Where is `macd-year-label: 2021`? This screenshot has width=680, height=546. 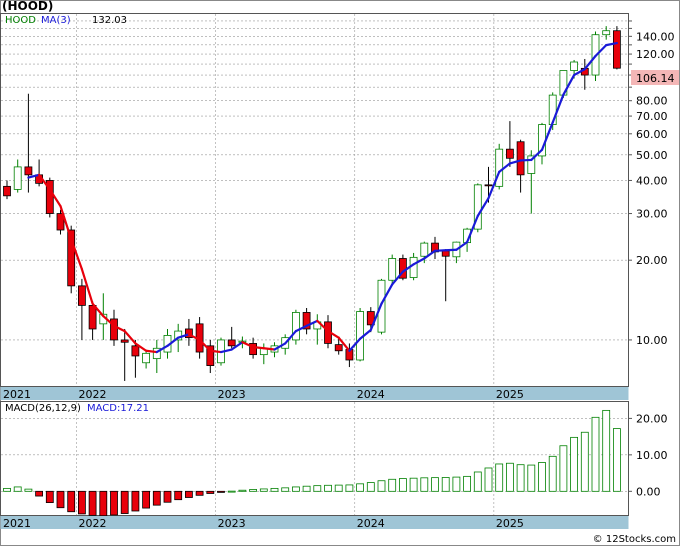 macd-year-label: 2021 is located at coordinates (17, 523).